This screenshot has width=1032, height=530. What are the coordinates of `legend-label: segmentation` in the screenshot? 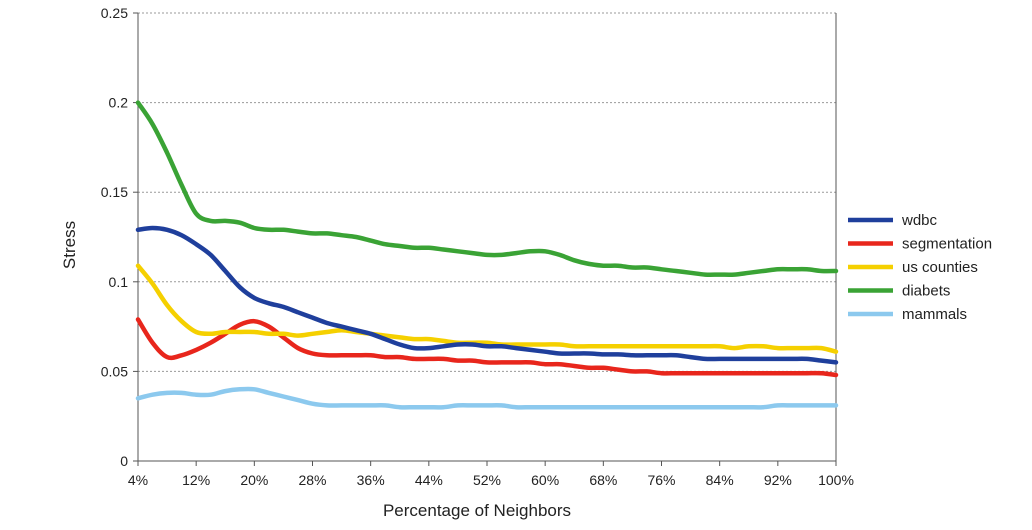 It's located at (947, 244).